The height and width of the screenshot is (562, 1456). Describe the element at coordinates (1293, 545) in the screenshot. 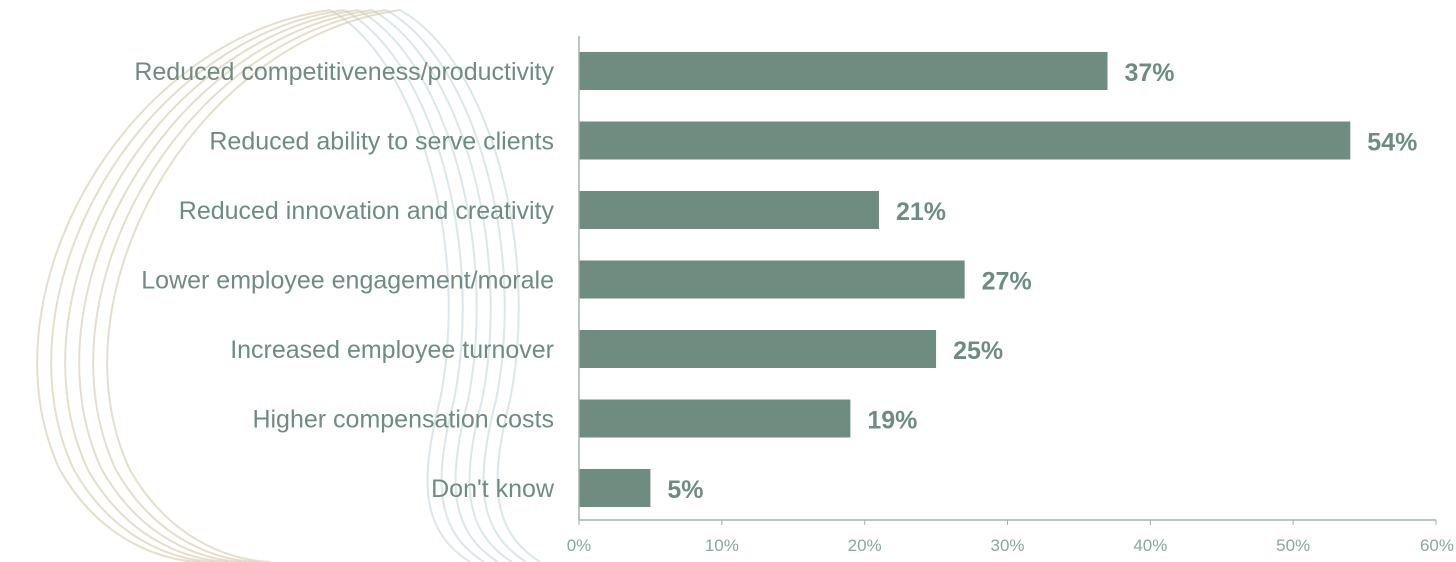

I see `x-tick-label: 50%` at that location.